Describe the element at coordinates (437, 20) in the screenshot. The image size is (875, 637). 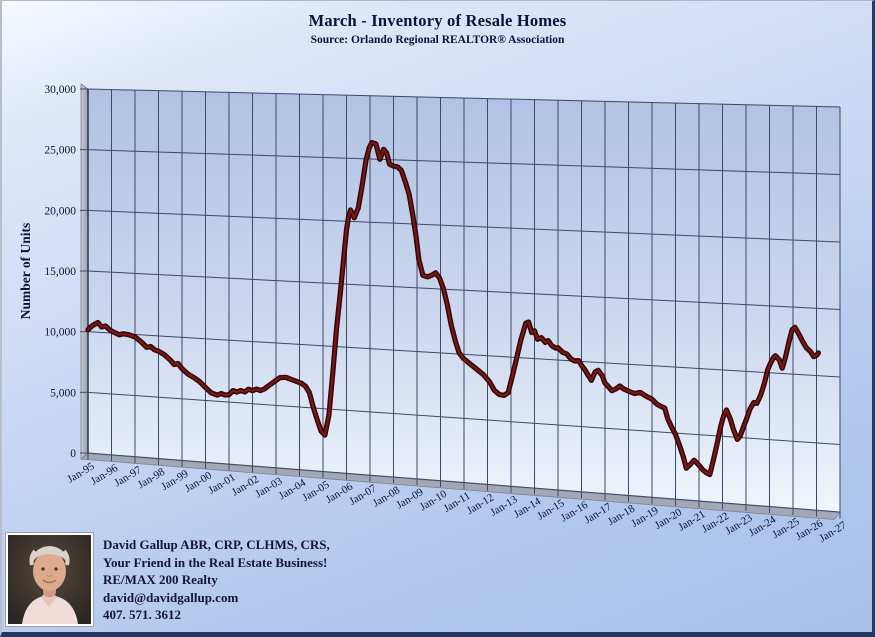
I see `chart-title: March - Inventory of Resale Homes` at that location.